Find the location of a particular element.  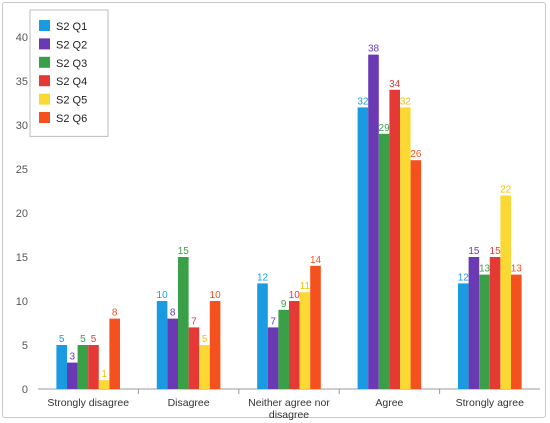

y-tick-label: 5 is located at coordinates (25, 346).